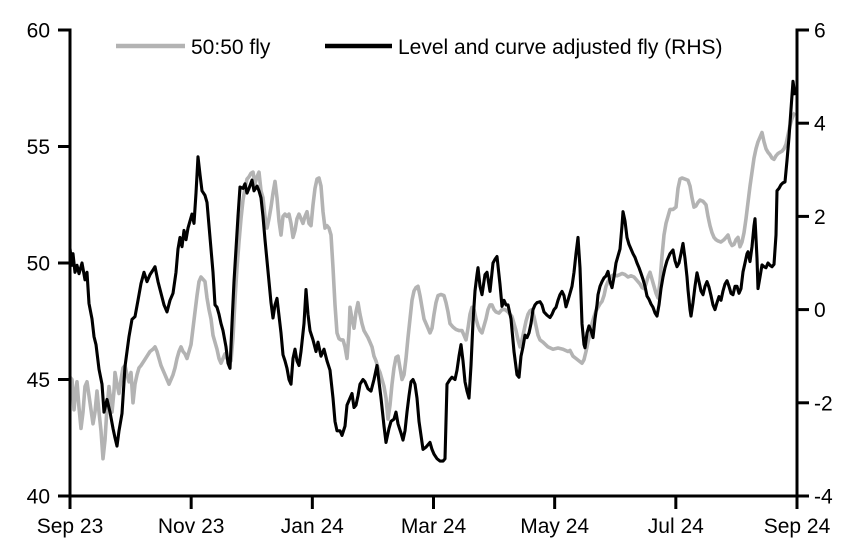 The image size is (852, 551). I want to click on x-axis-tick-label: Nov 23, so click(191, 526).